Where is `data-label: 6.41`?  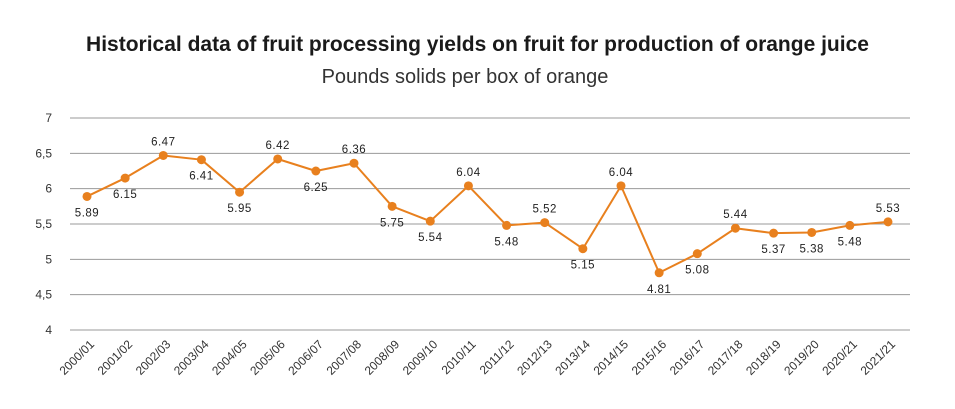 data-label: 6.41 is located at coordinates (201, 177).